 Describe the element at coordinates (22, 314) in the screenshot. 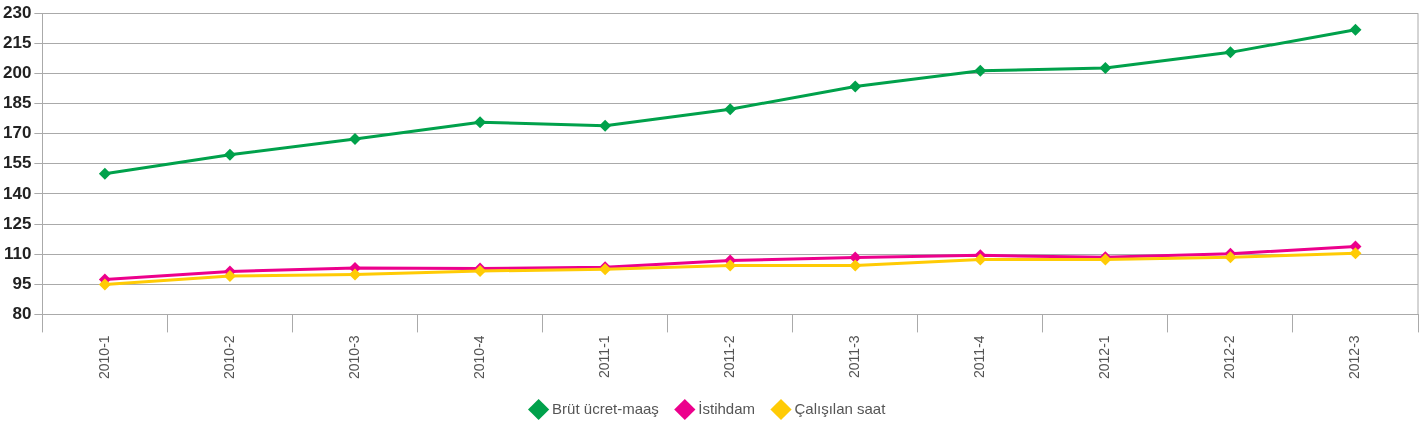

I see `y-tick-label: 80` at that location.